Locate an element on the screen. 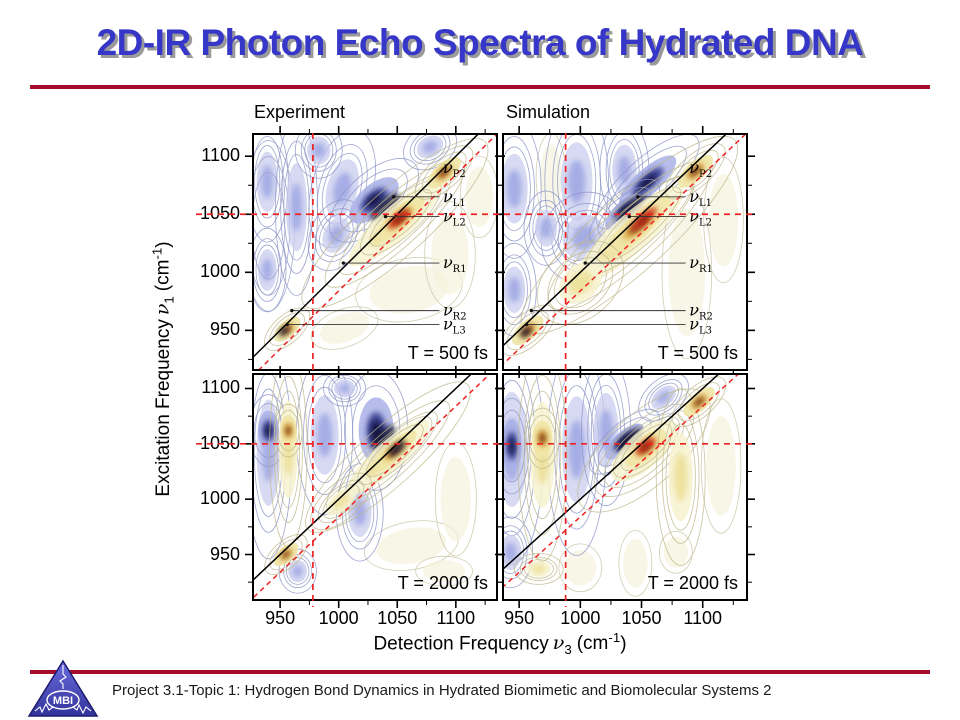 The height and width of the screenshot is (720, 960). panel-simulation-2000fs: T = 2000 fs is located at coordinates (625, 487).